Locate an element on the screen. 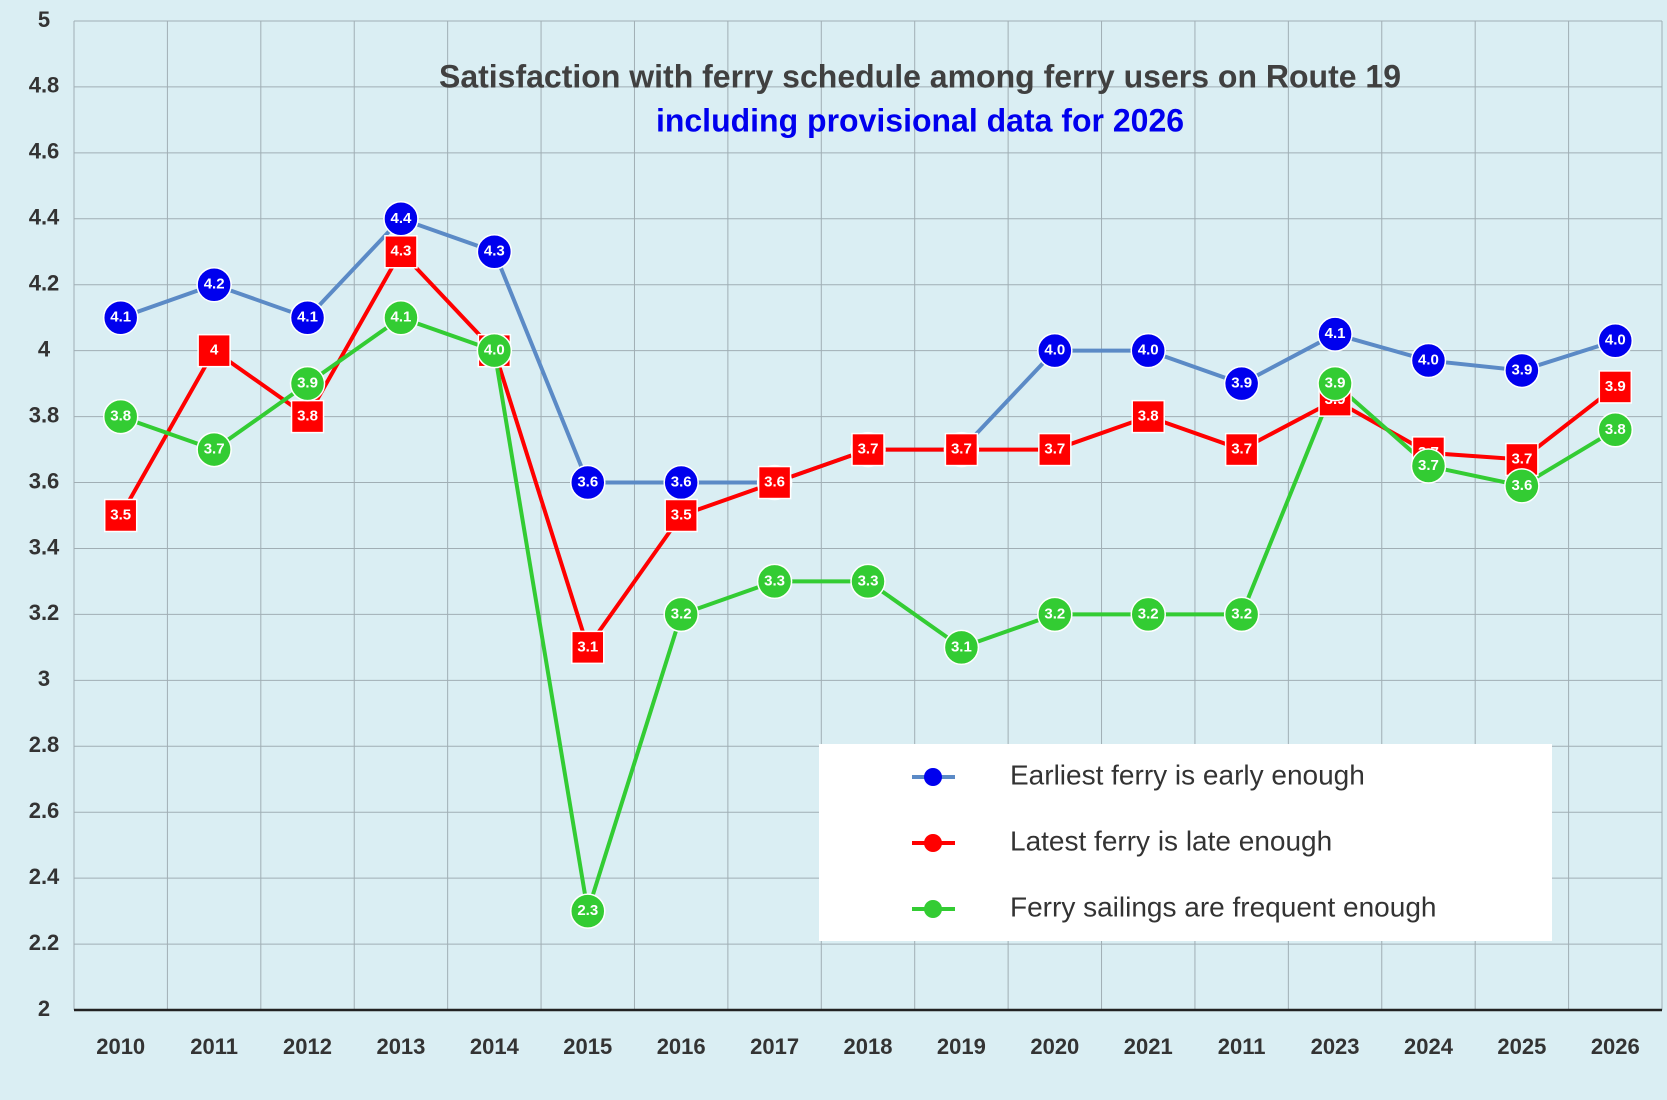 The height and width of the screenshot is (1100, 1667). y-tick-label: 3.2 is located at coordinates (44, 612).